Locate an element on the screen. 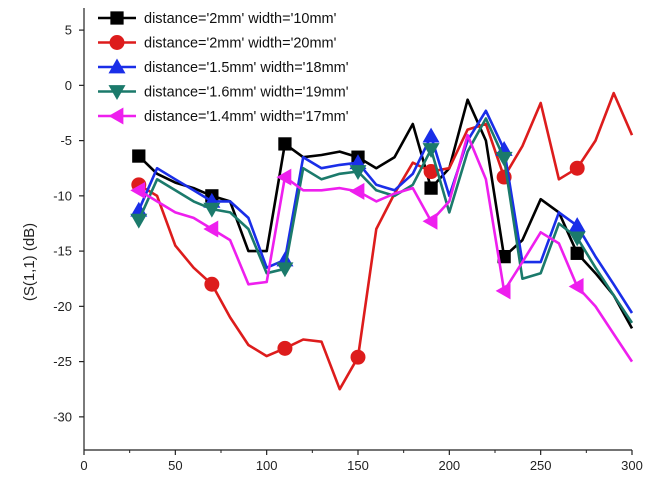  legend-item: distance='2mm' width='20mm' is located at coordinates (217, 43).